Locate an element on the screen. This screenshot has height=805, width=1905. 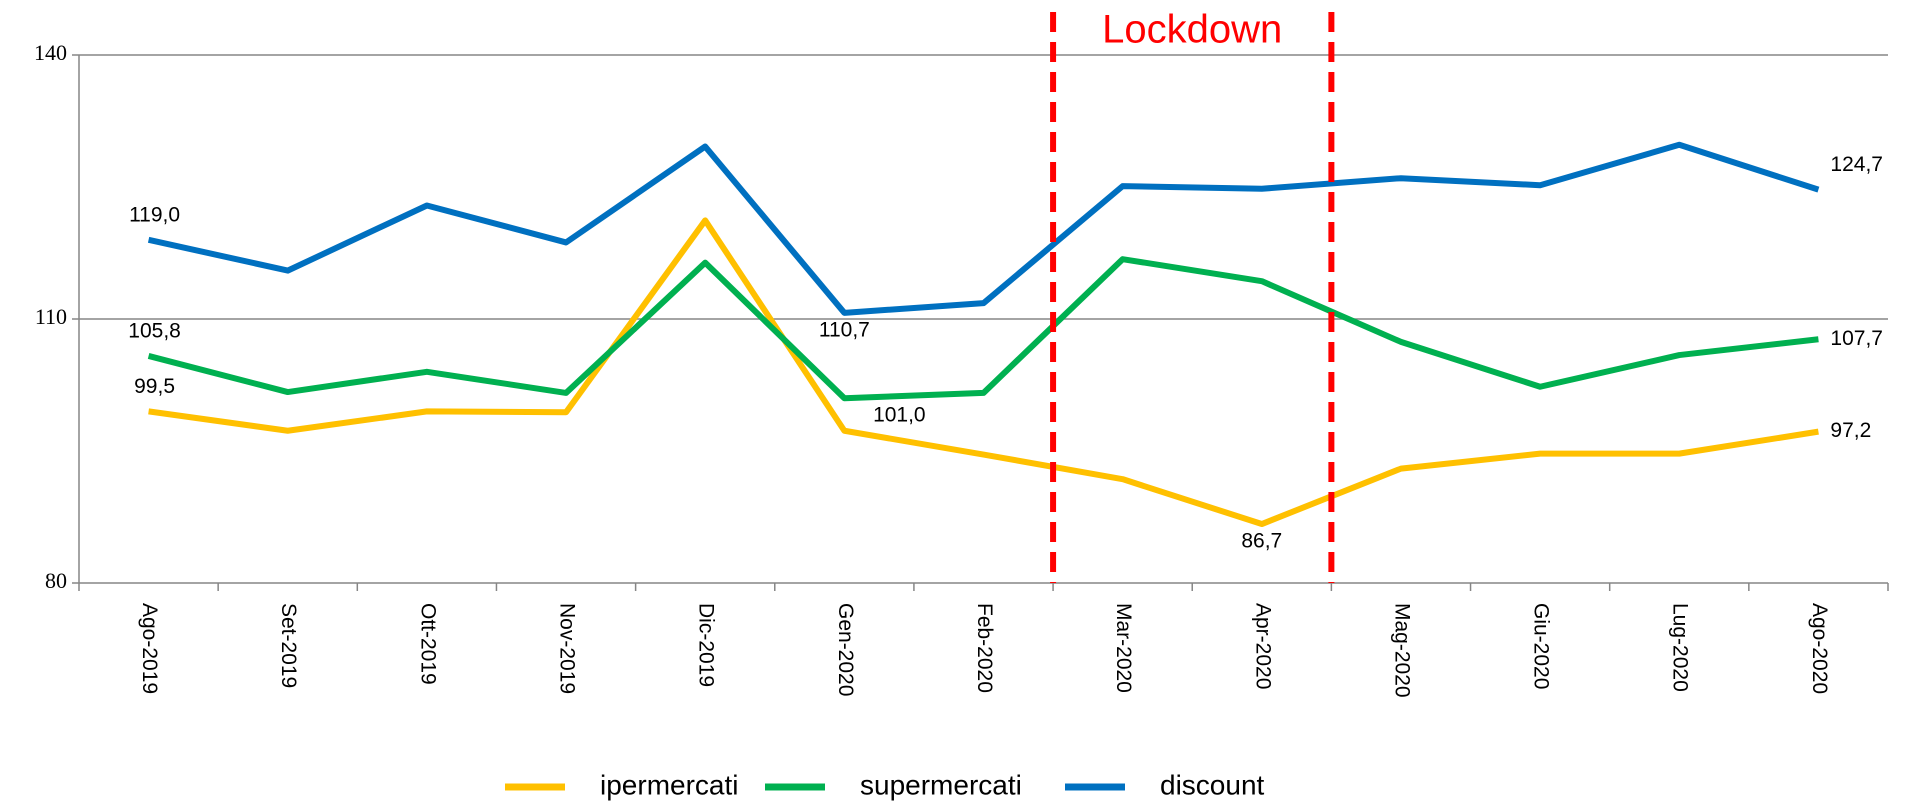
x-tick-label: Giu-2020 is located at coordinates (1541, 646).